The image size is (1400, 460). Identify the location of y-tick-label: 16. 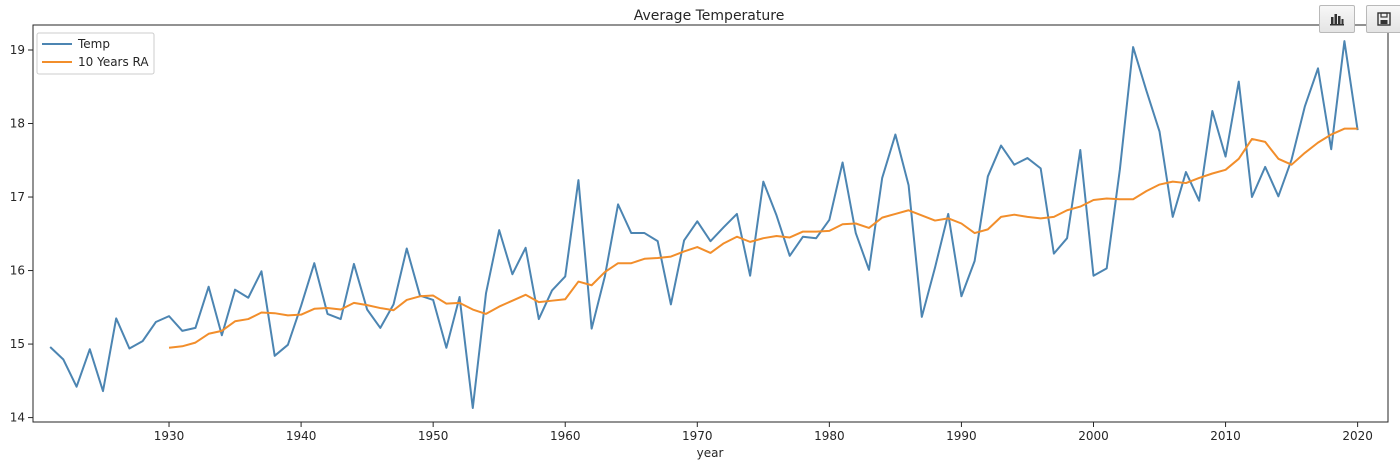
(17, 271).